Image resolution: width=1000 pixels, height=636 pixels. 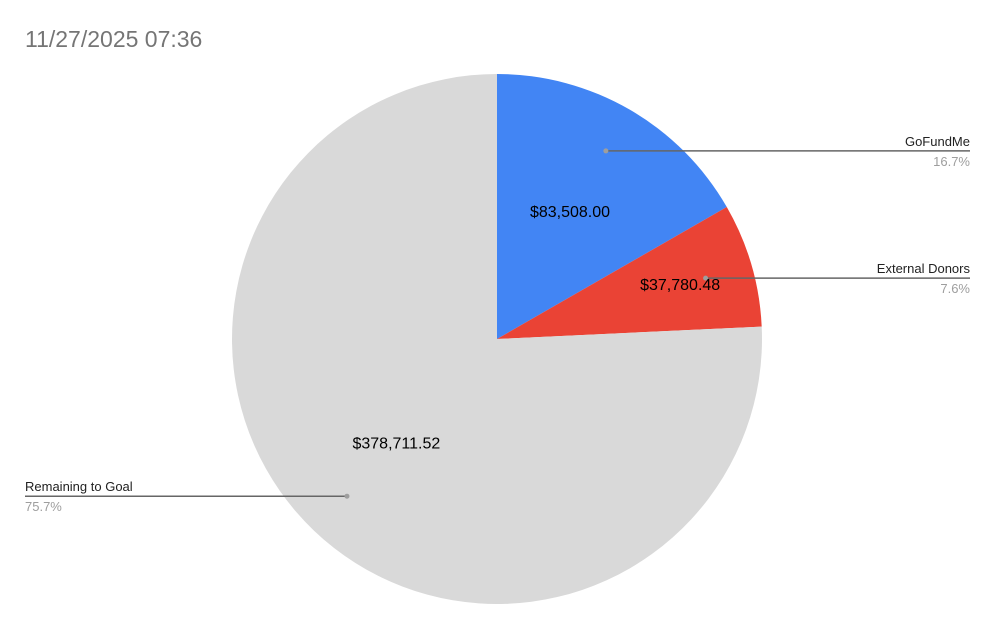 What do you see at coordinates (43, 506) in the screenshot?
I see `legend-percent-remaining-to-goal: 75.7%` at bounding box center [43, 506].